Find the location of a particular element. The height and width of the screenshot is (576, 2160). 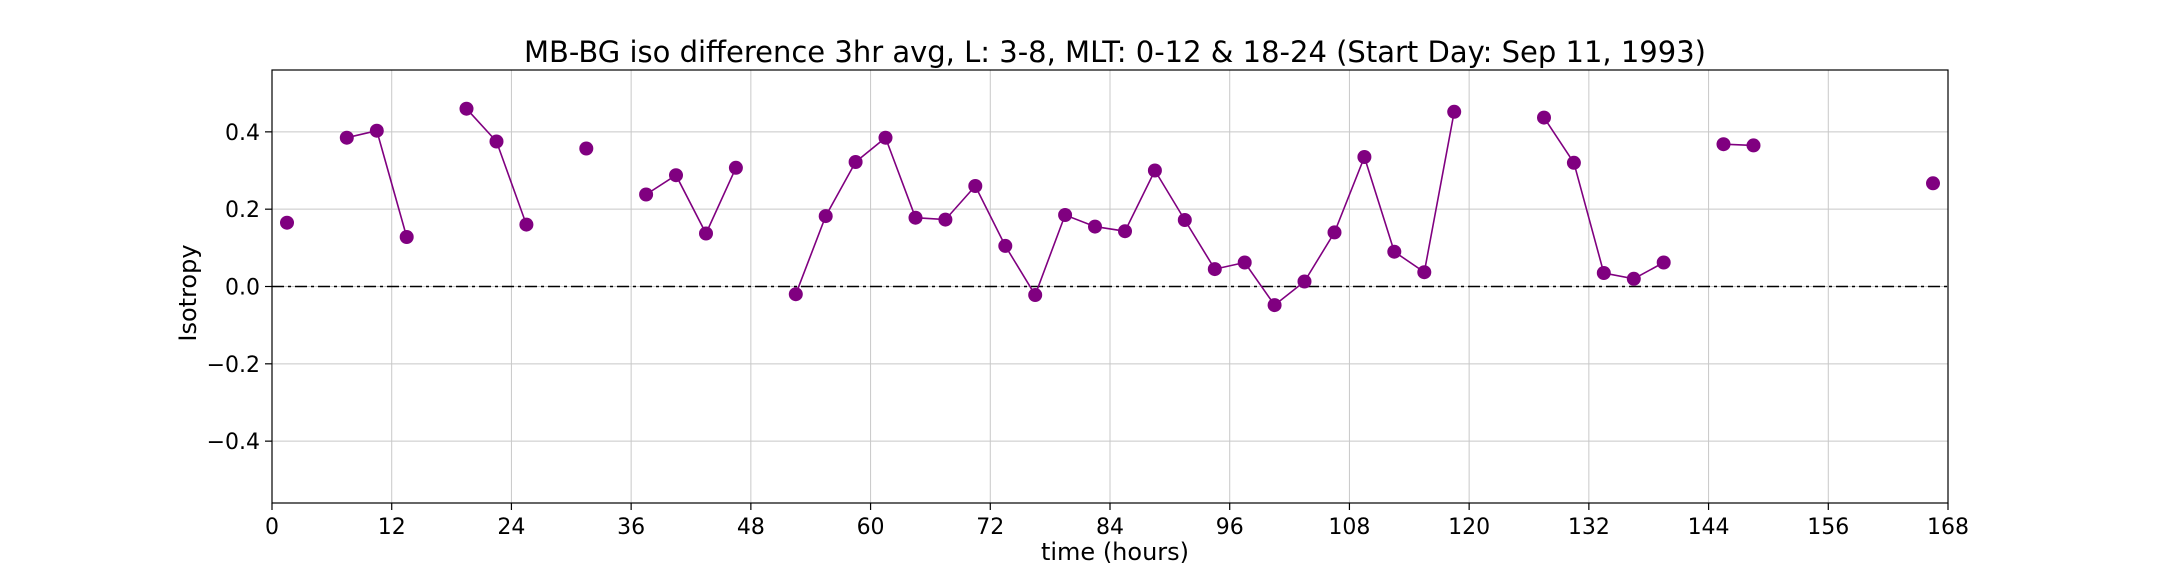

y-tick-label: −0.4 is located at coordinates (233, 442).